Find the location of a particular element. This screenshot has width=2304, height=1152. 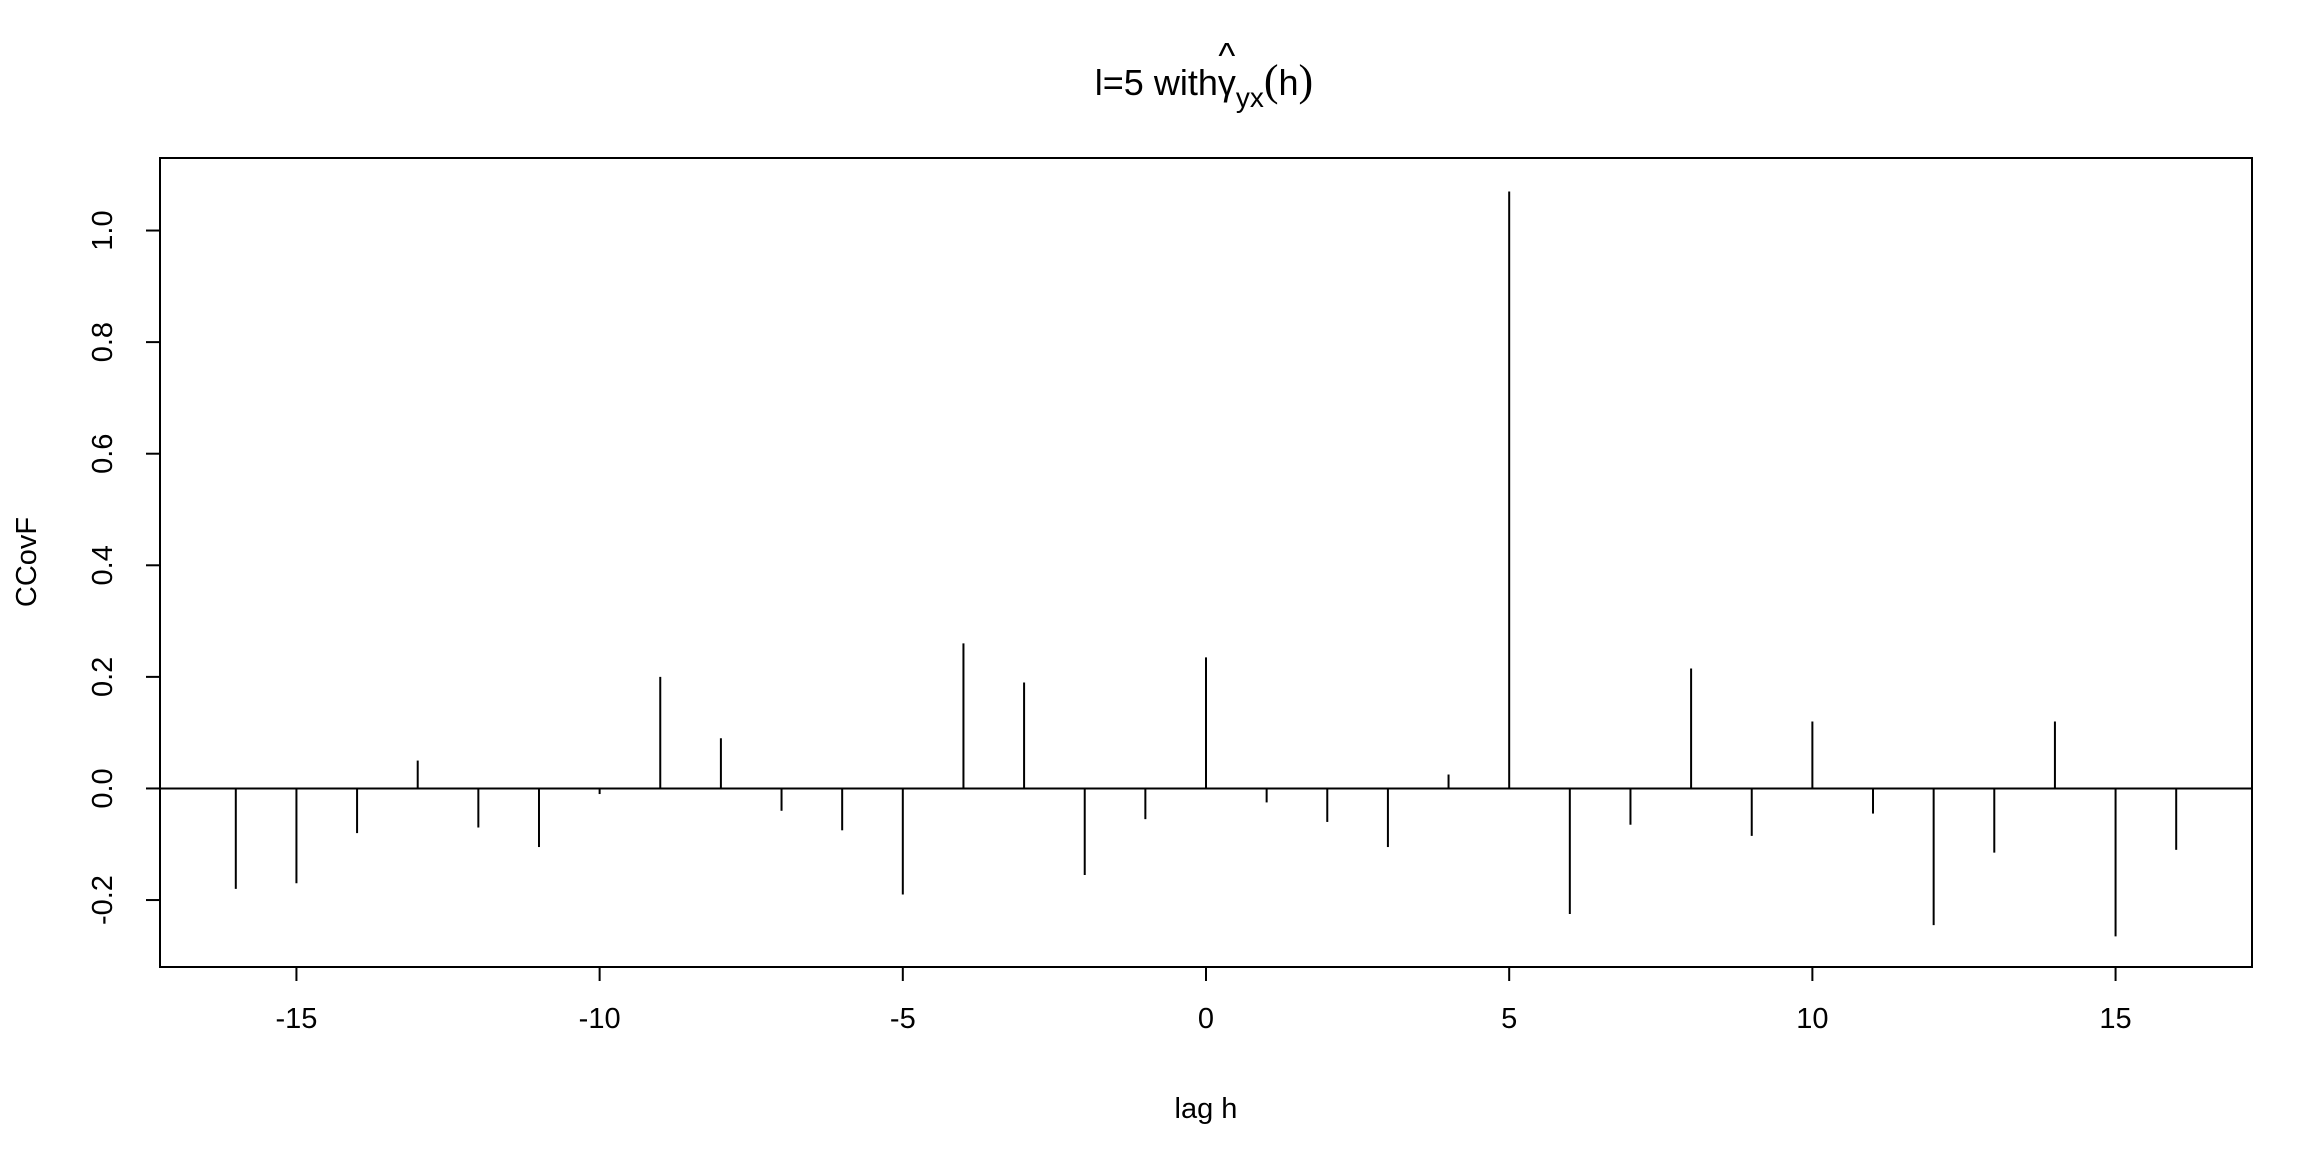

y-tick-label: 0.0 is located at coordinates (103, 788).